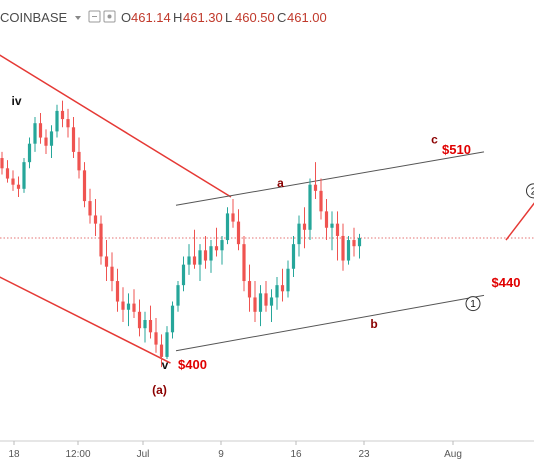 The height and width of the screenshot is (462, 534). I want to click on wave-count-circle, so click(473, 304).